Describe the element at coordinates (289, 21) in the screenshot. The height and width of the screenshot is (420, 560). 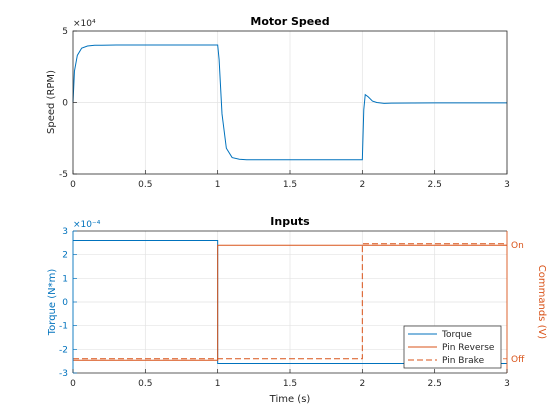
I see `motor-speed-title: Motor Speed` at that location.